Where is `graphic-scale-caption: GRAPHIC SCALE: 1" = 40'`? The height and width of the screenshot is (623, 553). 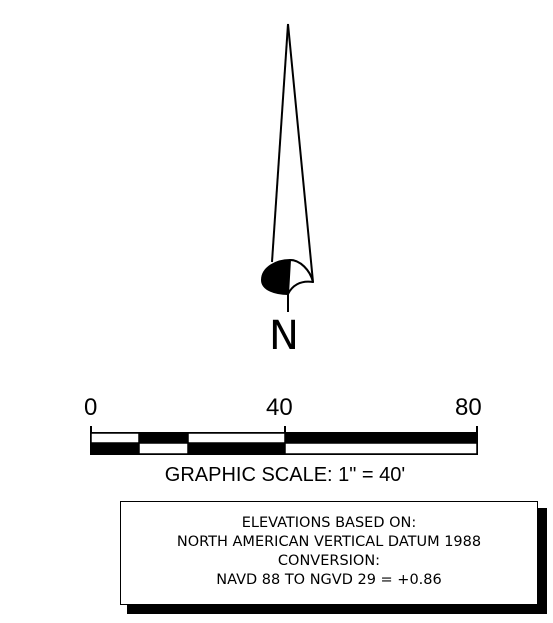 graphic-scale-caption: GRAPHIC SCALE: 1" = 40' is located at coordinates (285, 475).